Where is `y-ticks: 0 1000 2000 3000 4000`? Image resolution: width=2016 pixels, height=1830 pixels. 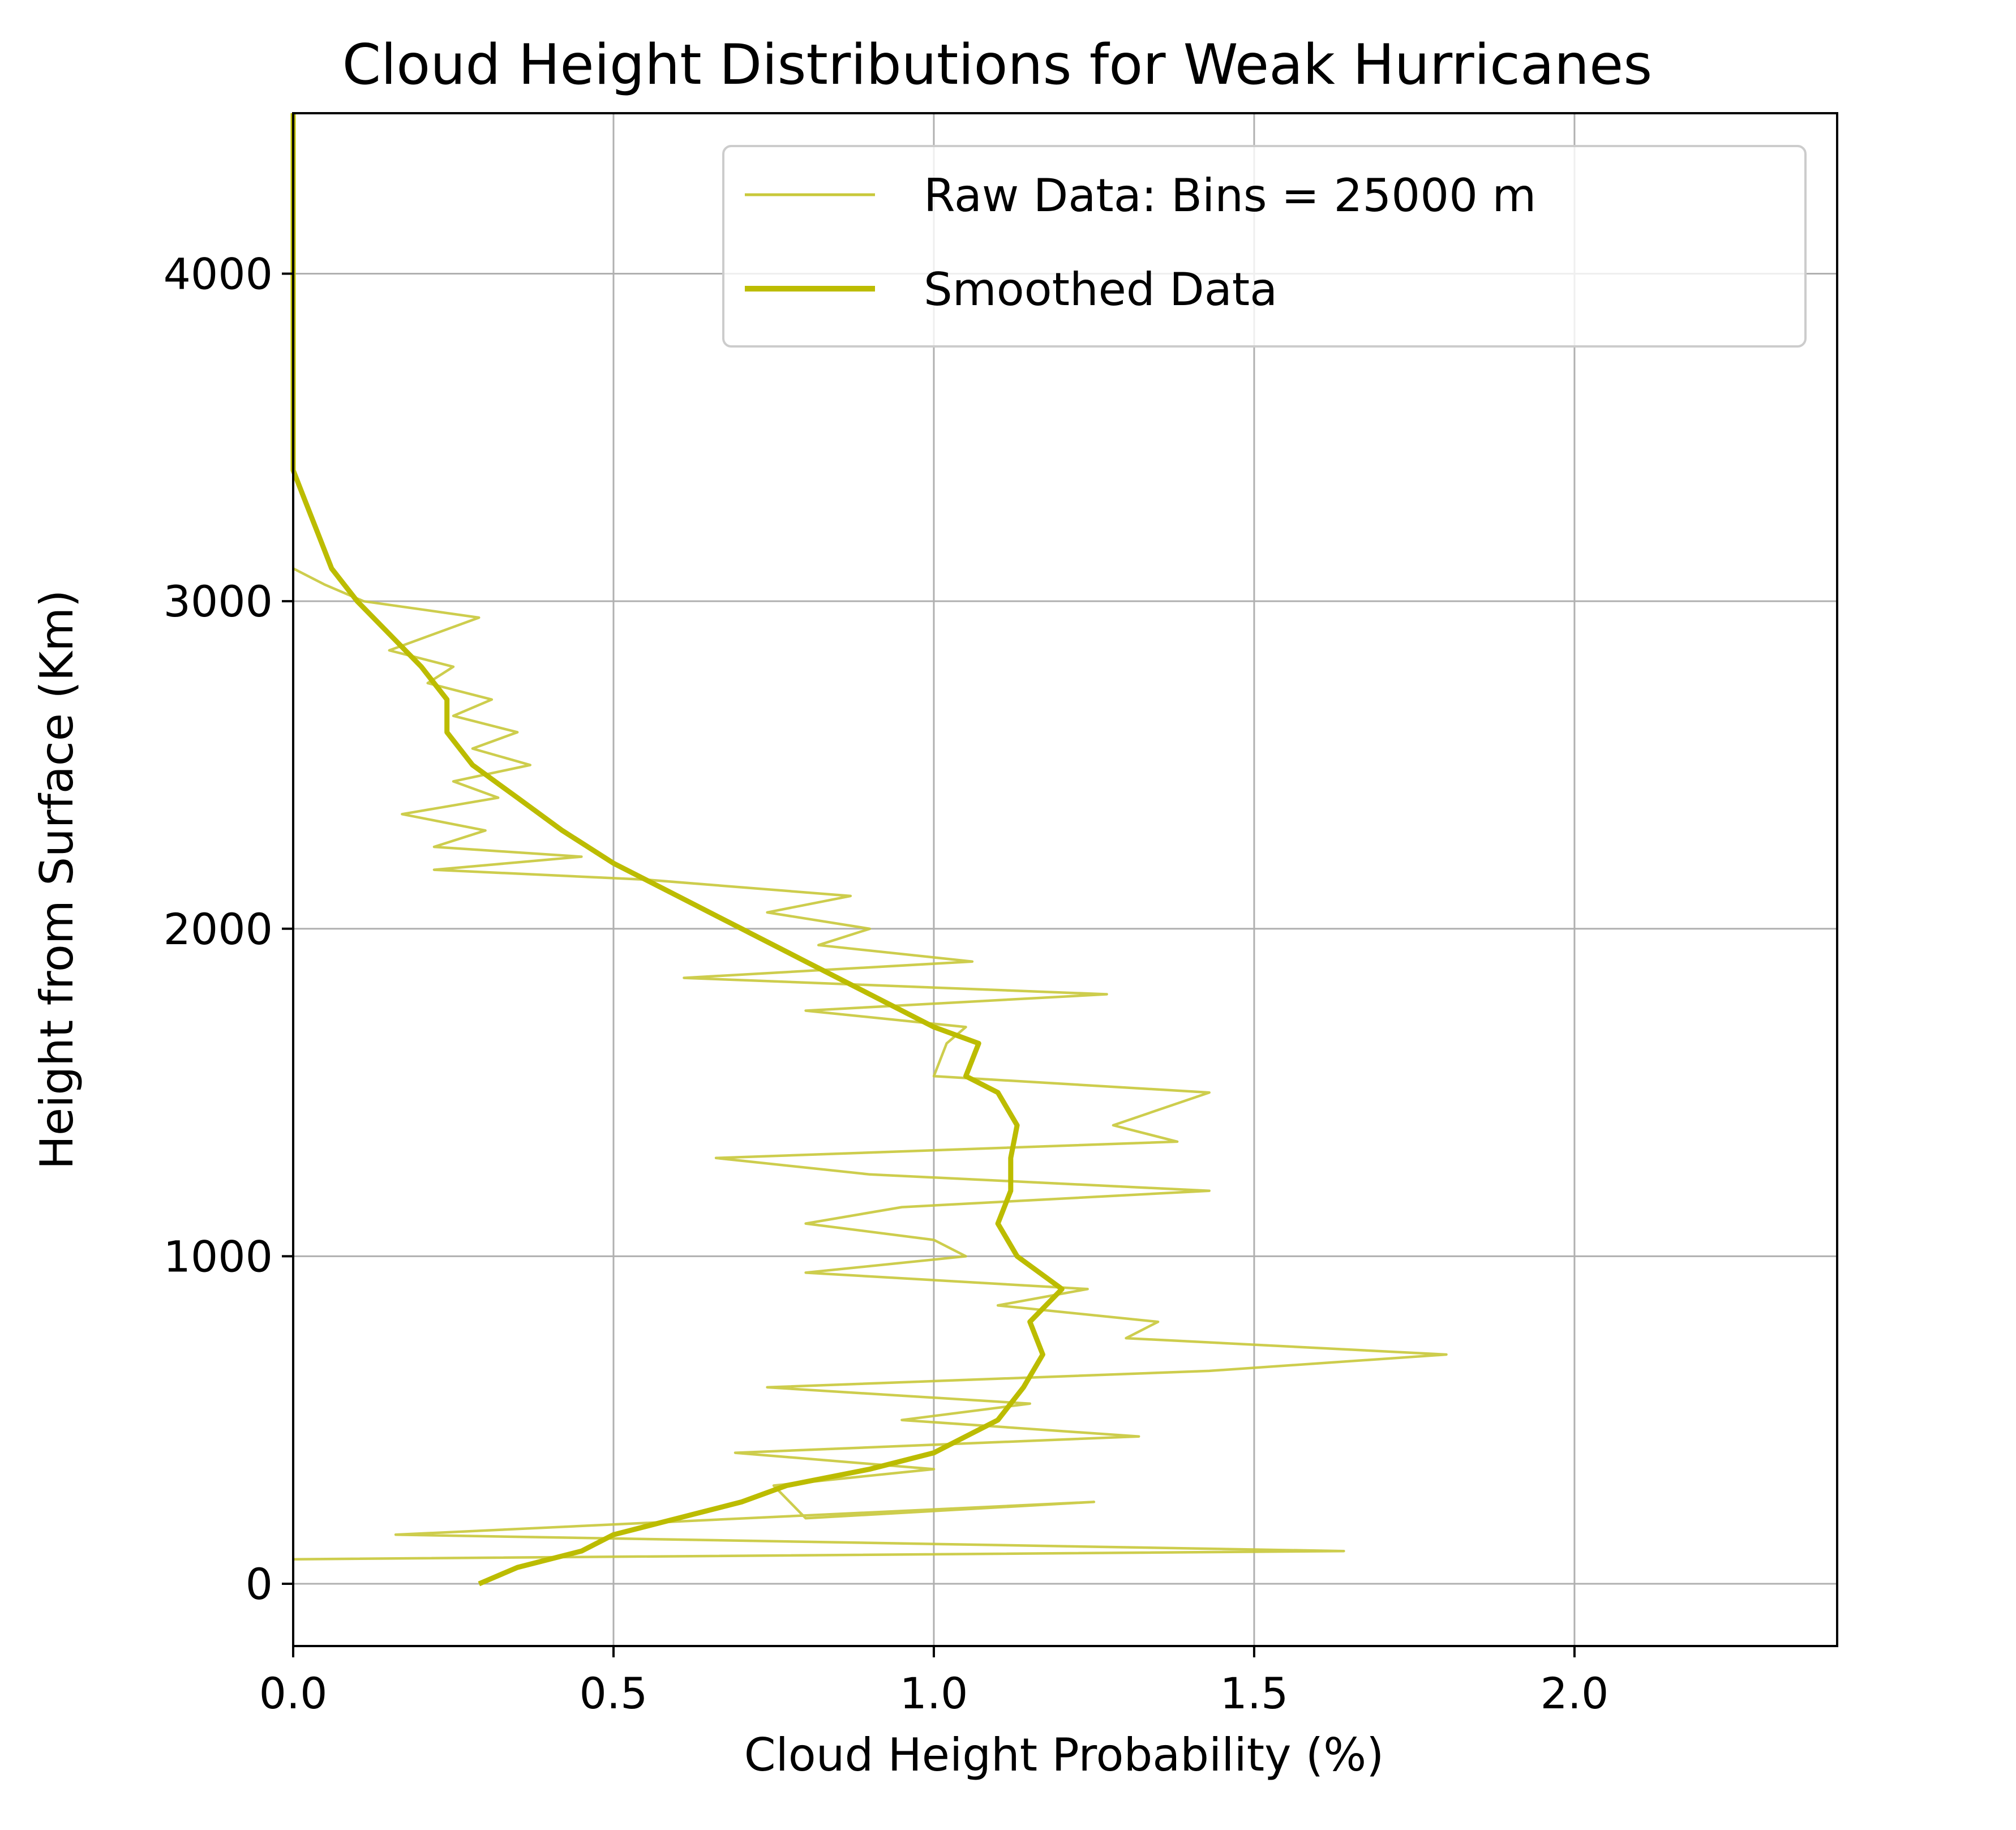 y-ticks: 0 1000 2000 3000 4000 is located at coordinates (228, 929).